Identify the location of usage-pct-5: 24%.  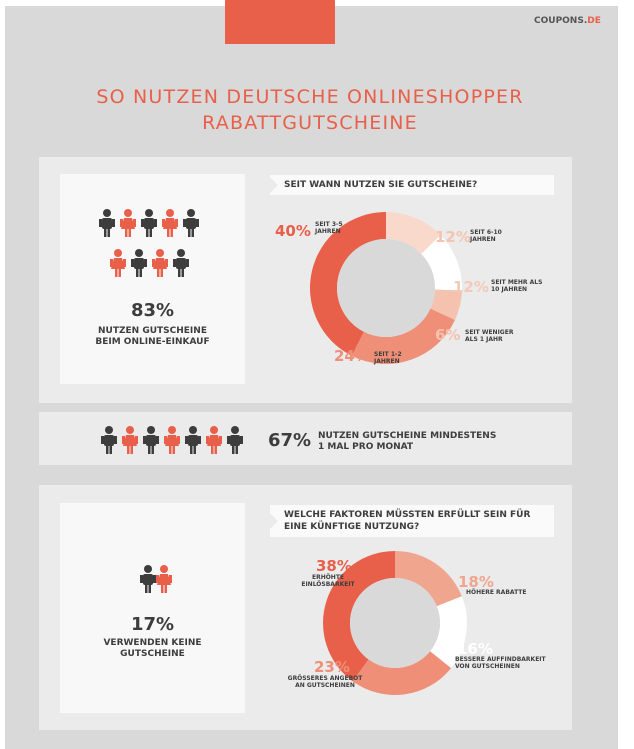
(352, 356).